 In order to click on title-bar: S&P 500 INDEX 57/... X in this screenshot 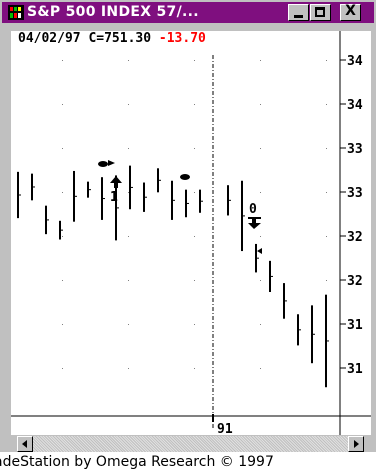, I will do `click(188, 12)`.